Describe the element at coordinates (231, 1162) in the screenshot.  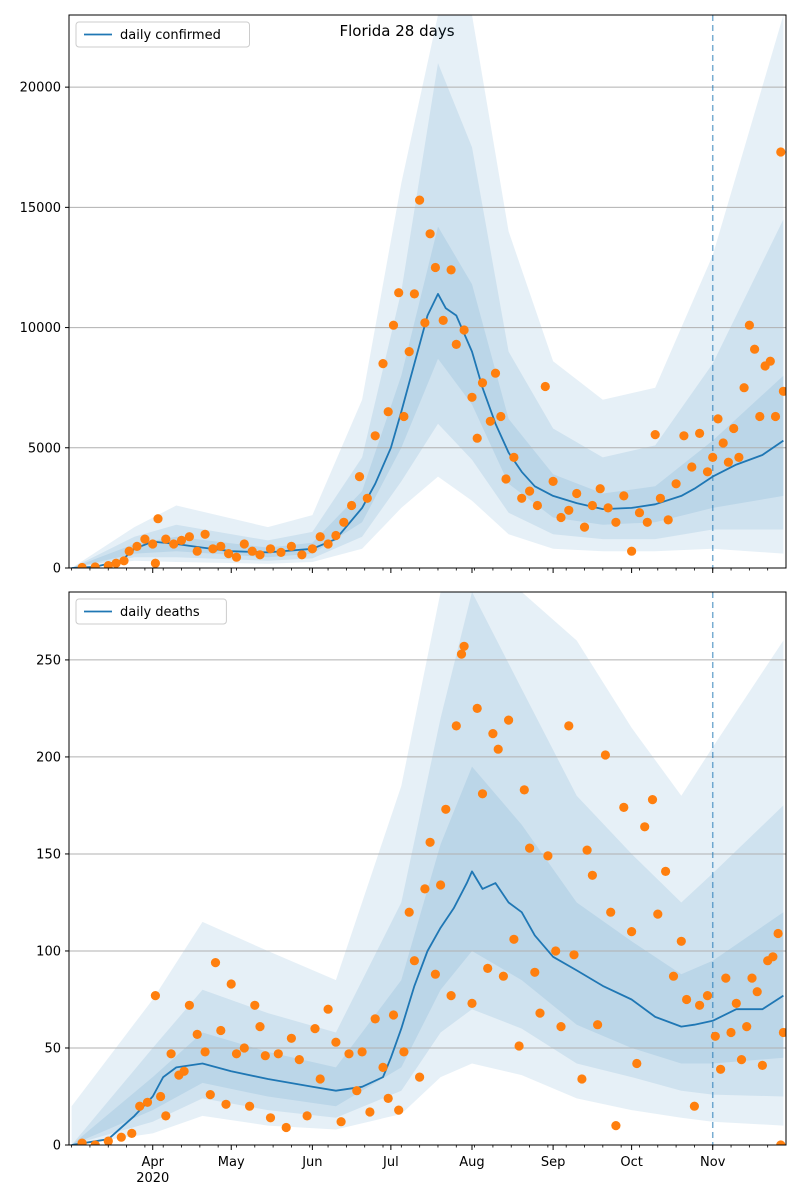
I see `x-tick-label: May` at that location.